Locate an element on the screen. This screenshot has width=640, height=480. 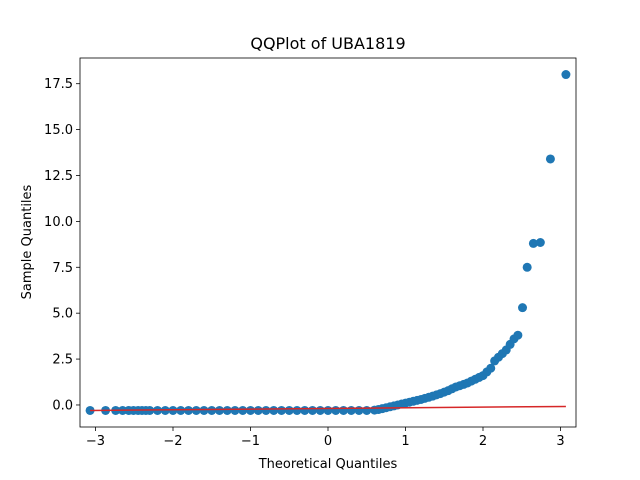
x-tick-label: 1 is located at coordinates (405, 441).